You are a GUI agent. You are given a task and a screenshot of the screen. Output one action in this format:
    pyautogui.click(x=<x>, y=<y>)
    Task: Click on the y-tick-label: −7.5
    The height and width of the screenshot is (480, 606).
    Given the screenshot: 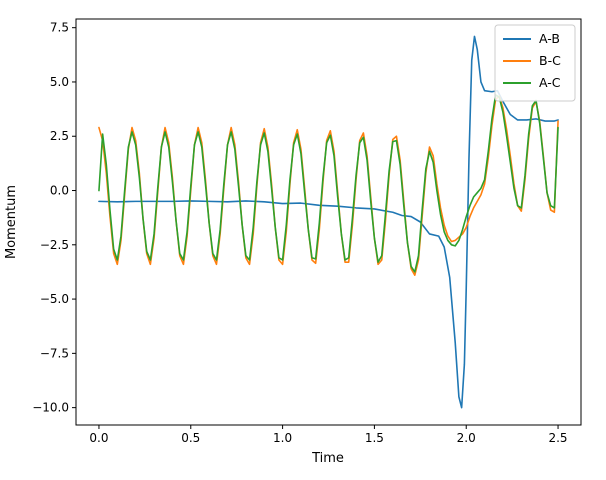 What is the action you would take?
    pyautogui.click(x=54, y=353)
    